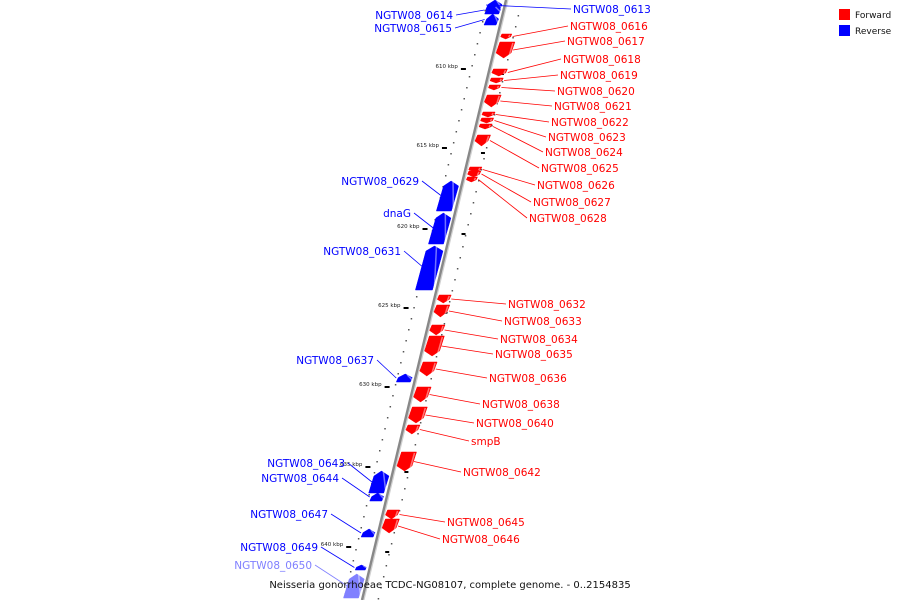 The height and width of the screenshot is (600, 900). Describe the element at coordinates (440, 228) in the screenshot. I see `gene-feature-dnaG` at that location.